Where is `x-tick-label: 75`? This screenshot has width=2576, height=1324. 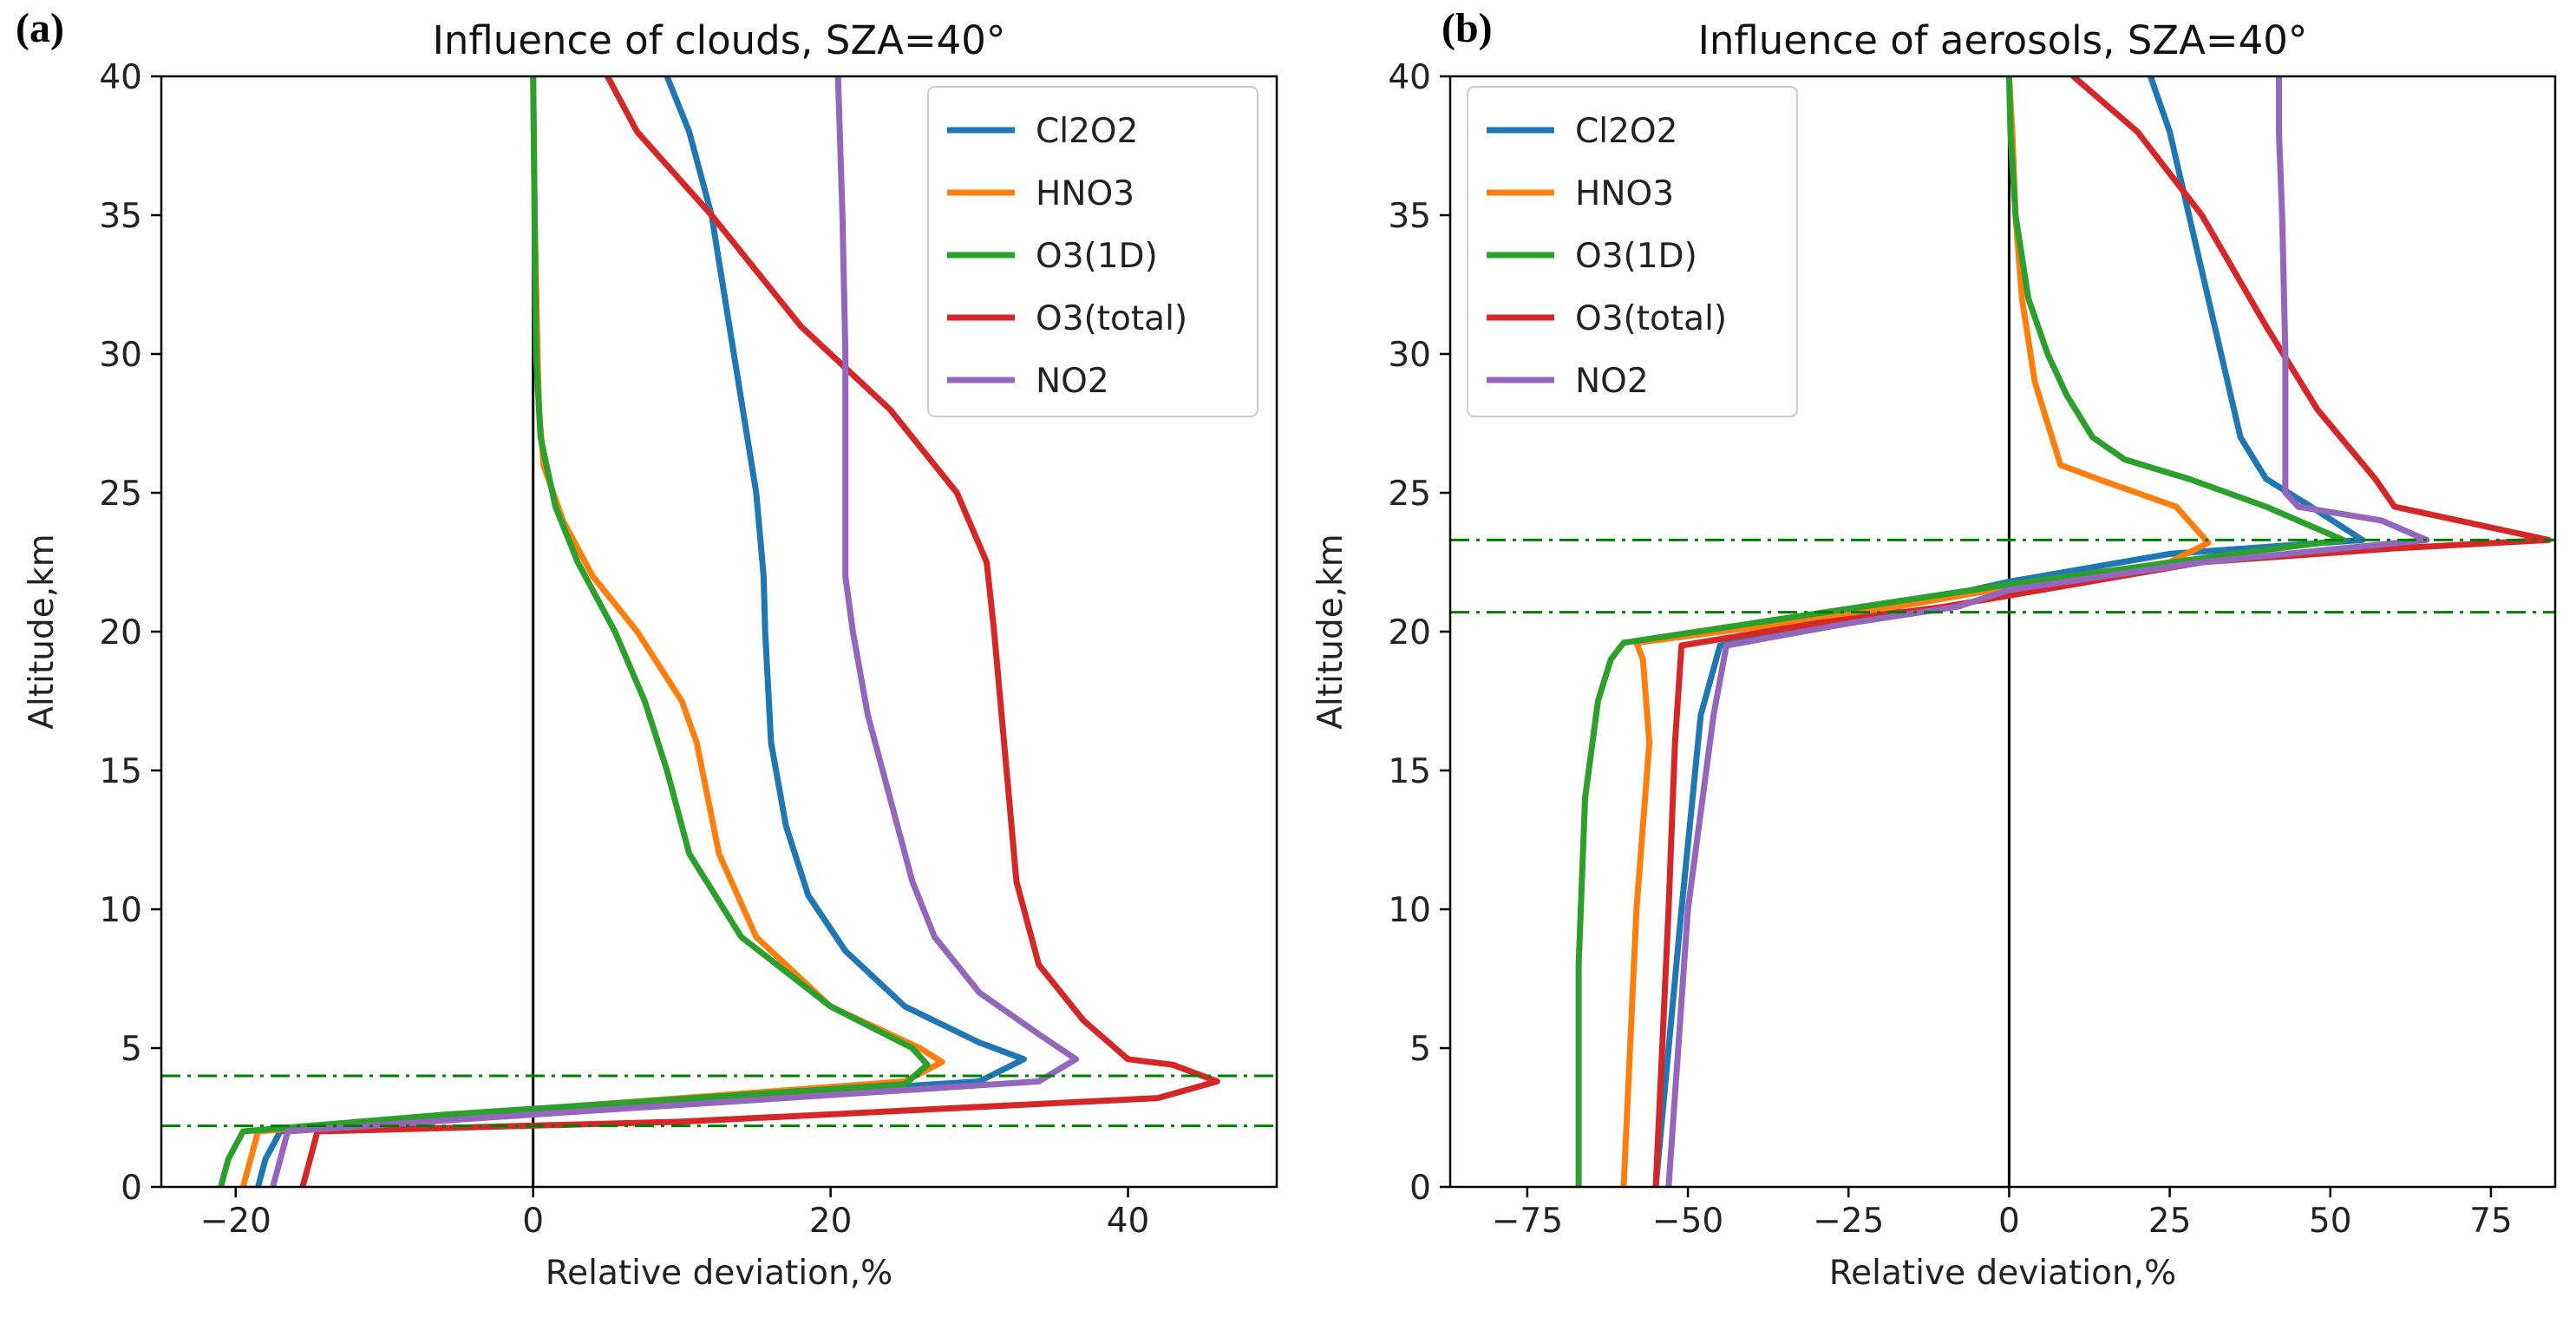 x-tick-label: 75 is located at coordinates (2491, 1221).